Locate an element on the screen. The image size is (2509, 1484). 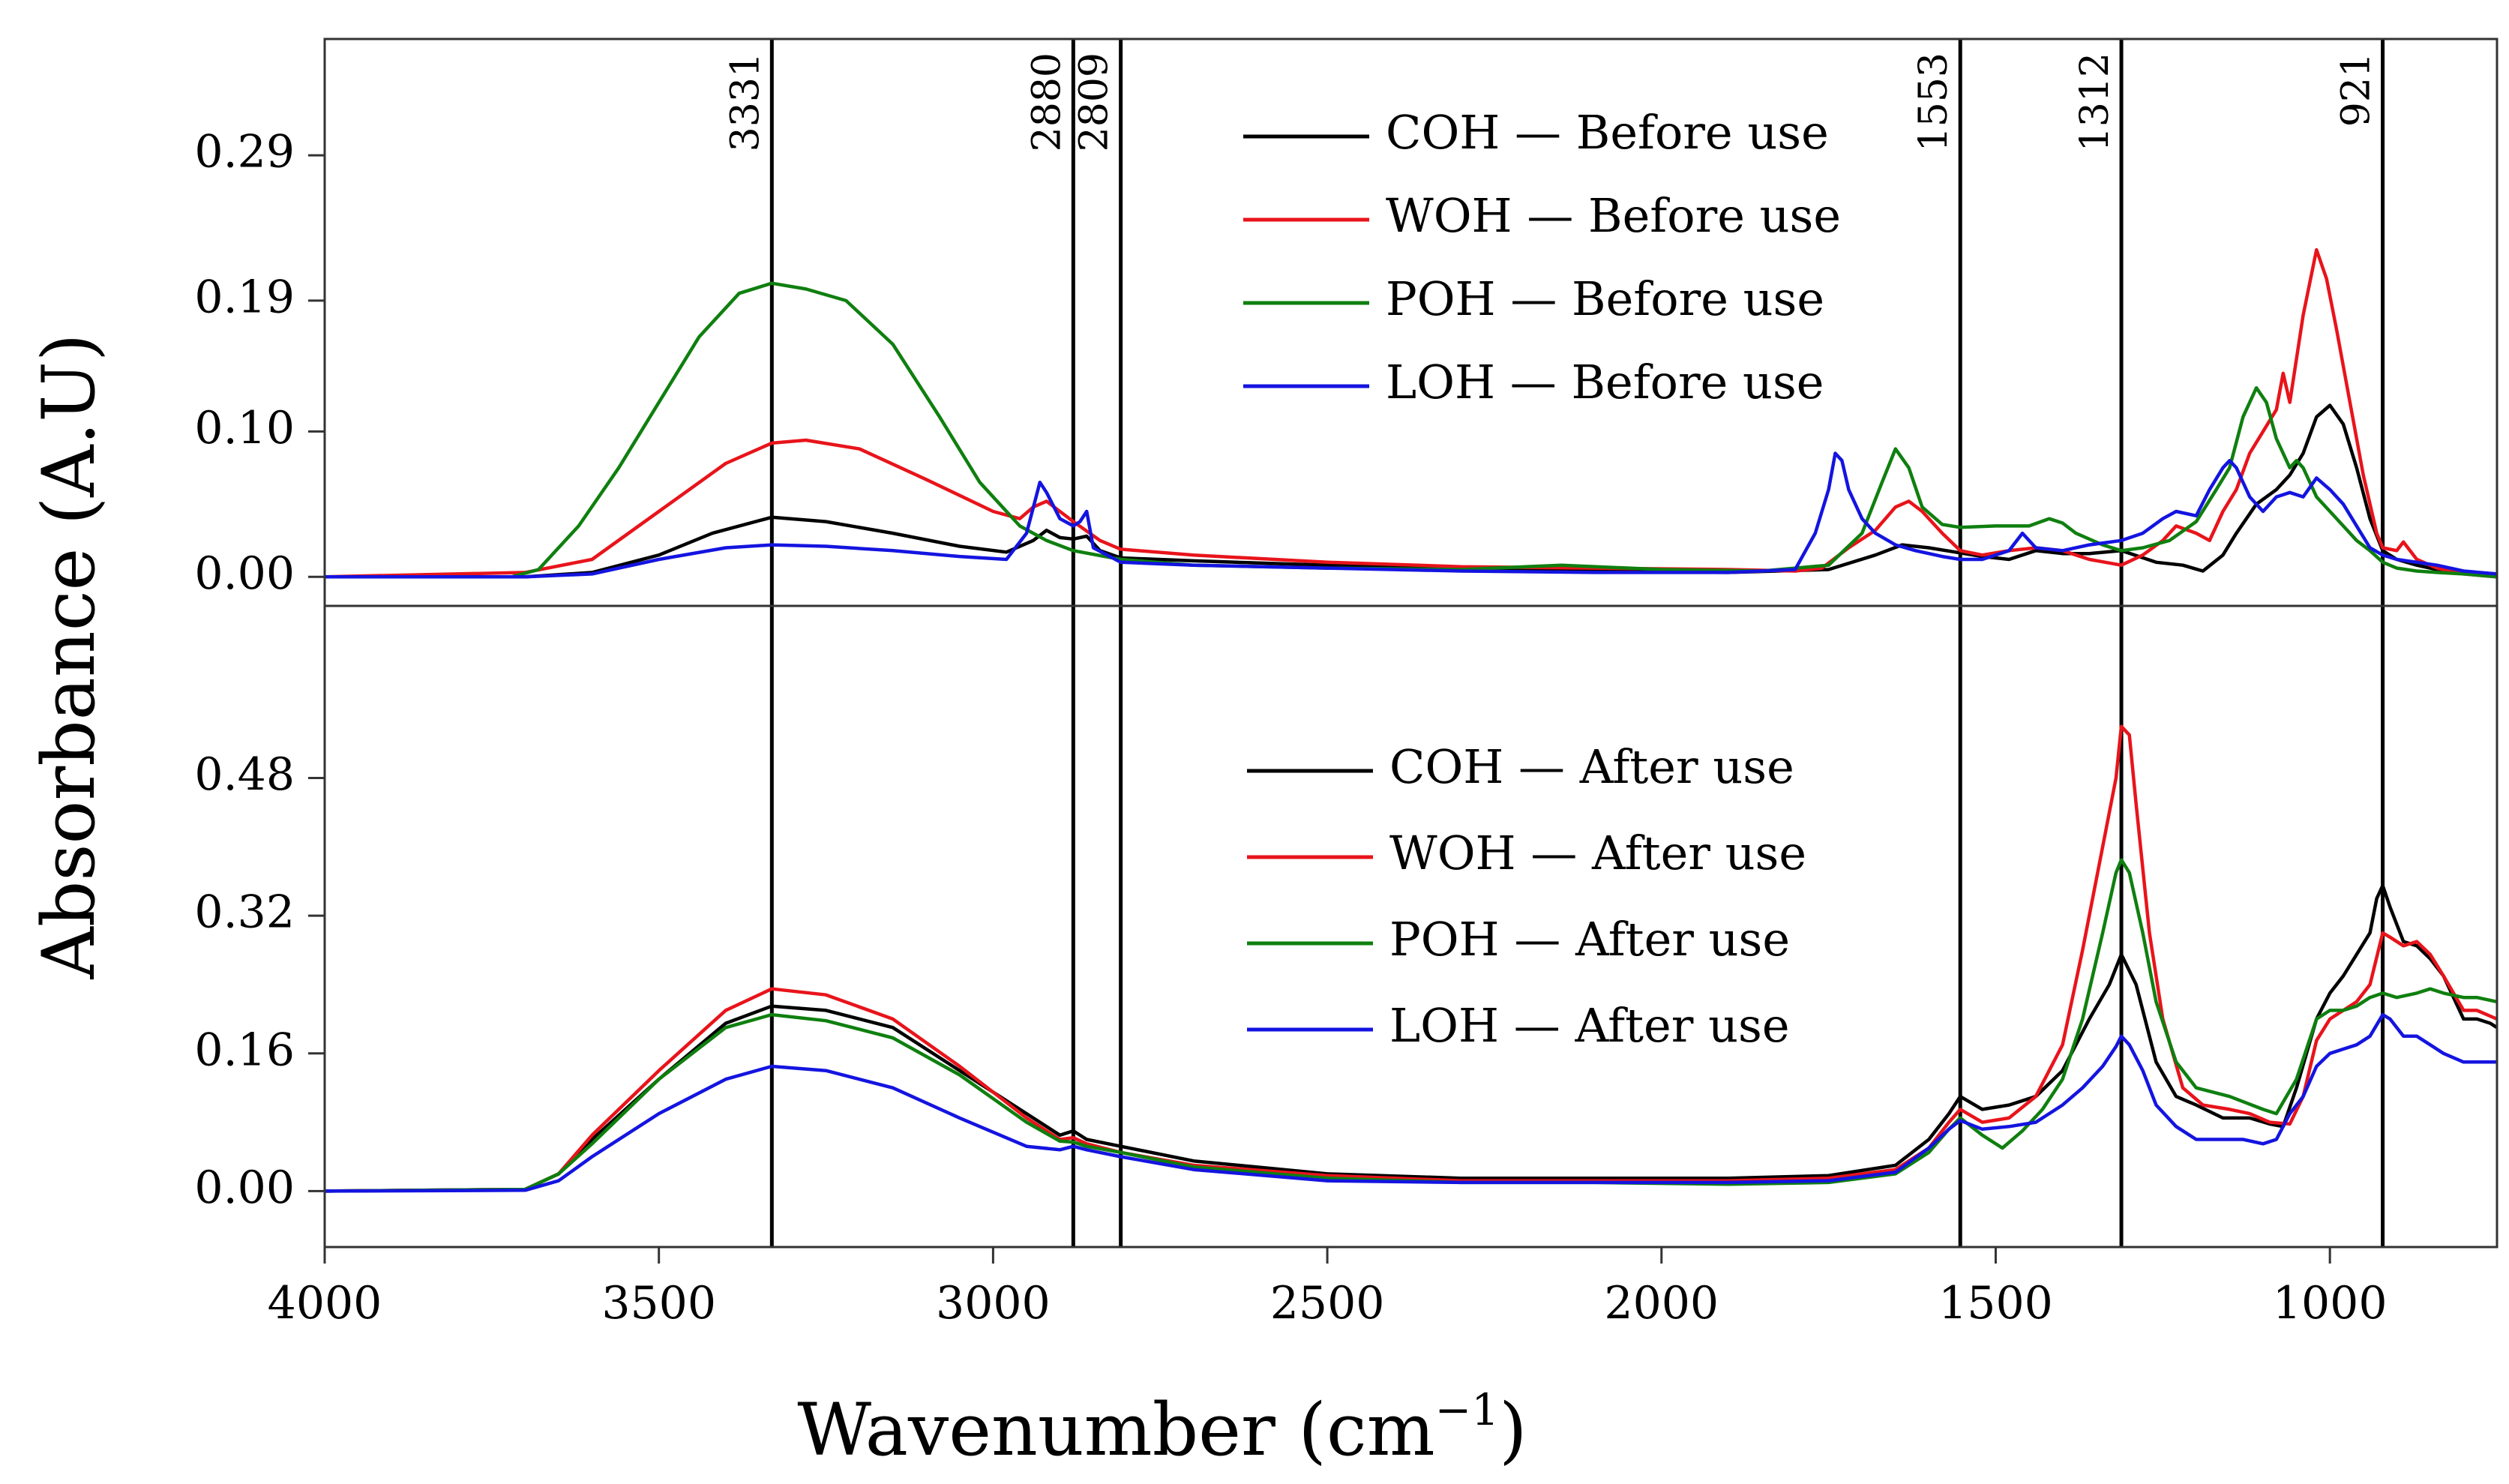
series-line-before-coh is located at coordinates (1412, 491).